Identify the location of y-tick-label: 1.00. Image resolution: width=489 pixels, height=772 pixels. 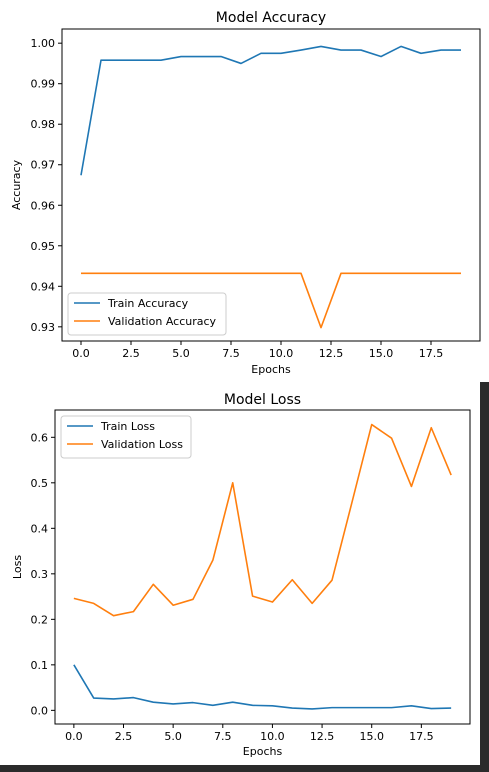
(43, 43).